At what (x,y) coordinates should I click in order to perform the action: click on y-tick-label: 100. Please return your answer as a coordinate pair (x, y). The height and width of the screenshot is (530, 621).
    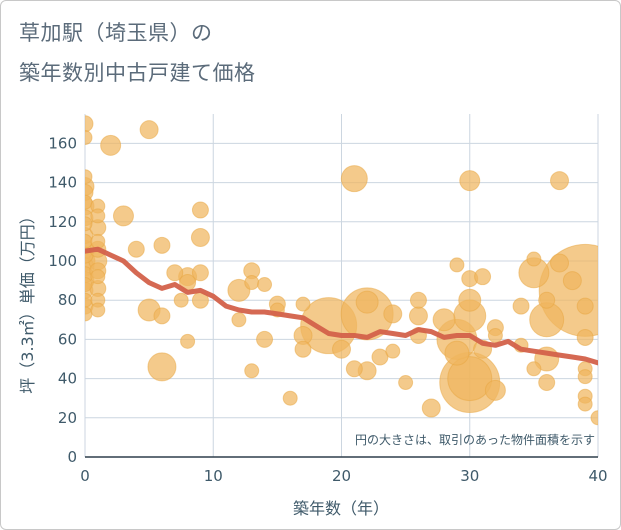
    Looking at the image, I should click on (62, 261).